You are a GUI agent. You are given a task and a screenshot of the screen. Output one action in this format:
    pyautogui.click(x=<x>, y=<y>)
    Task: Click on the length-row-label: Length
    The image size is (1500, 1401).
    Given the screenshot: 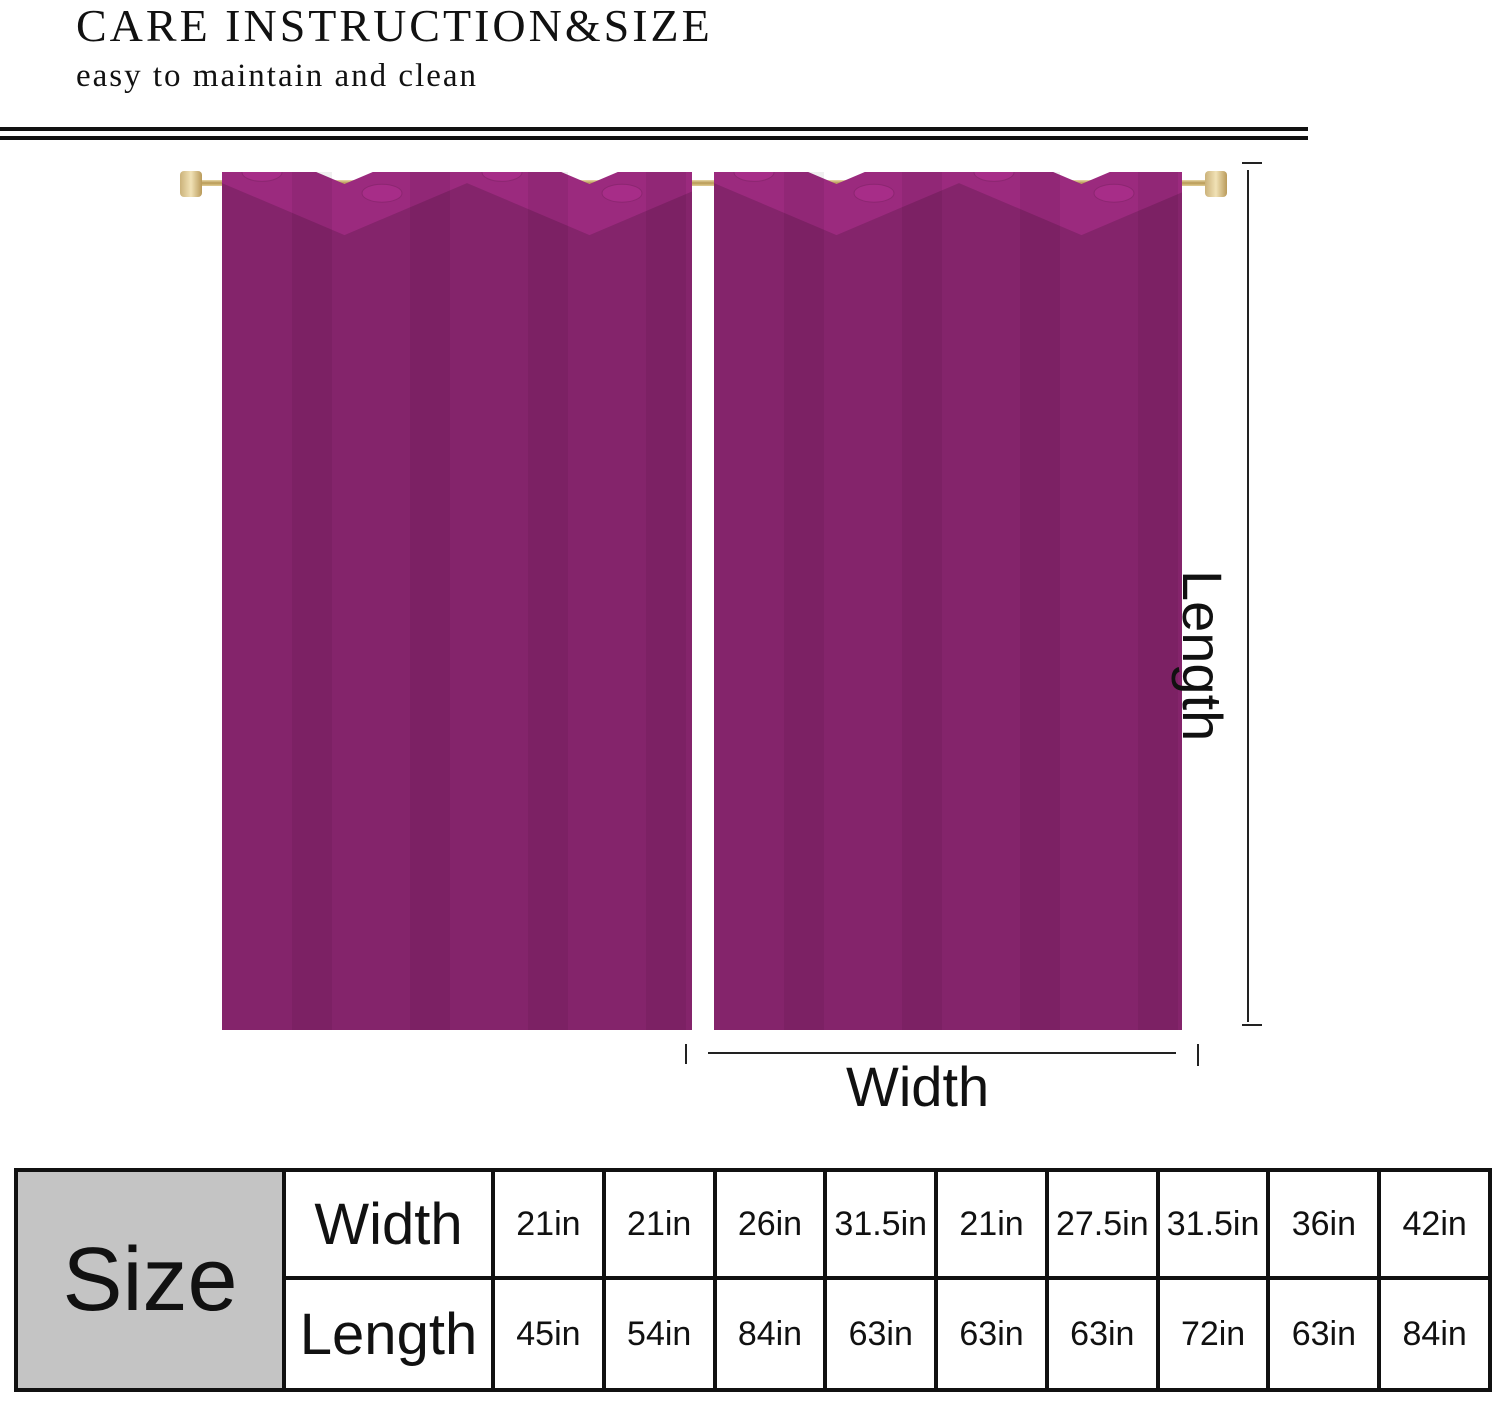 What is the action you would take?
    pyautogui.click(x=390, y=1334)
    